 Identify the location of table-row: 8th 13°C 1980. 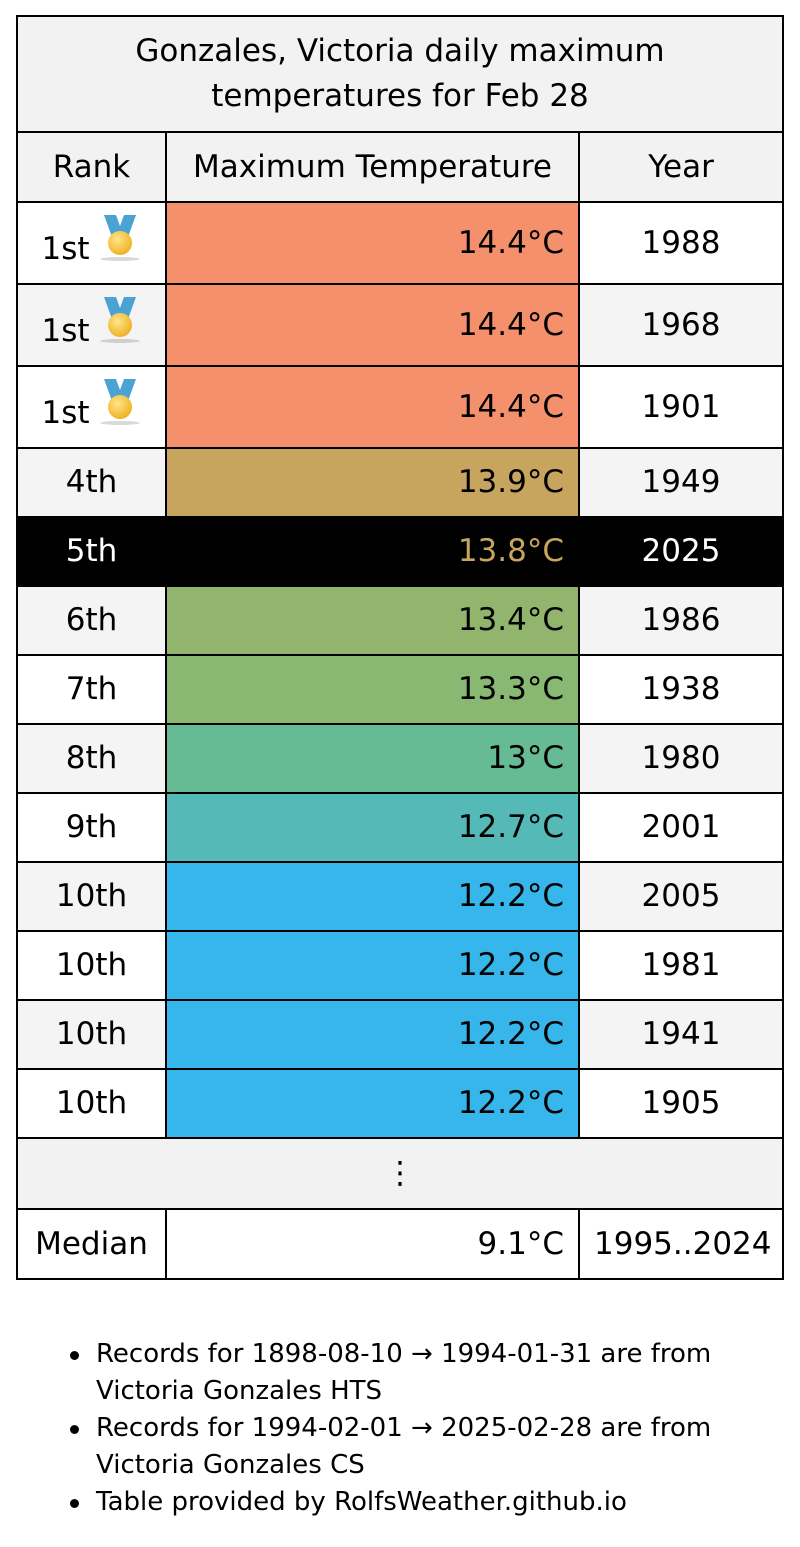
(400, 758).